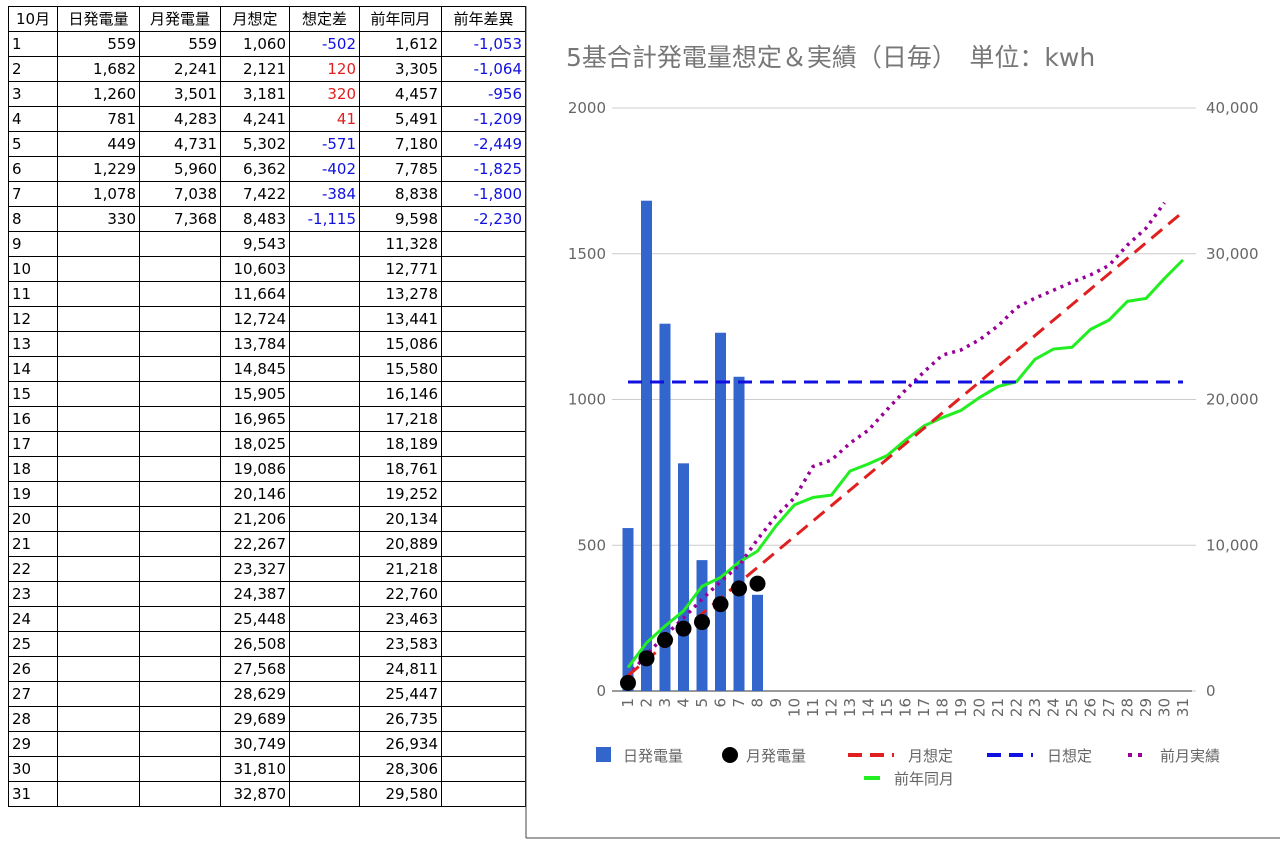 The height and width of the screenshot is (844, 1280). Describe the element at coordinates (483, 69) in the screenshot. I see `table-cell: -1,064` at that location.